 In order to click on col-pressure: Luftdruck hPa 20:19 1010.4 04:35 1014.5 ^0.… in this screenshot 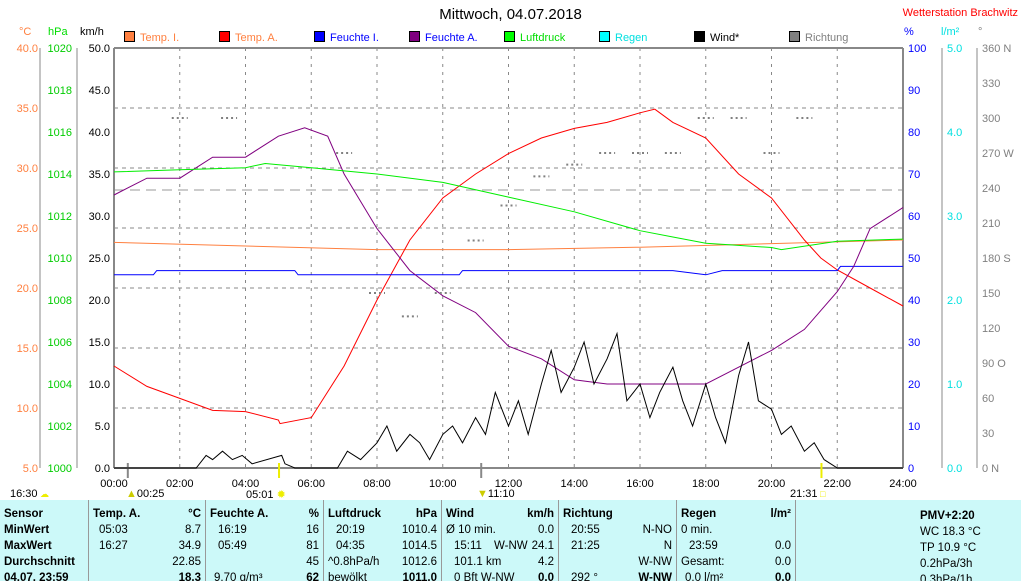, I will do `click(383, 540)`.